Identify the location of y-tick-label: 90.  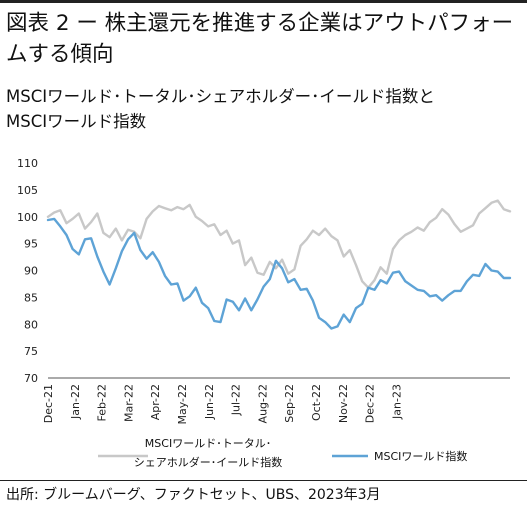
(31, 271).